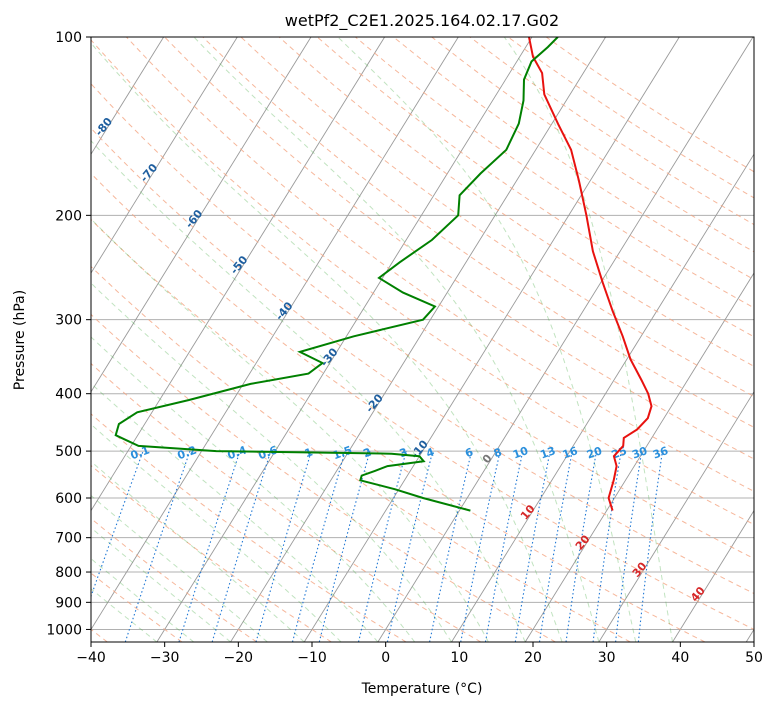 The image size is (775, 708). I want to click on mixing-ratio-line-0.2, so click(157, 546).